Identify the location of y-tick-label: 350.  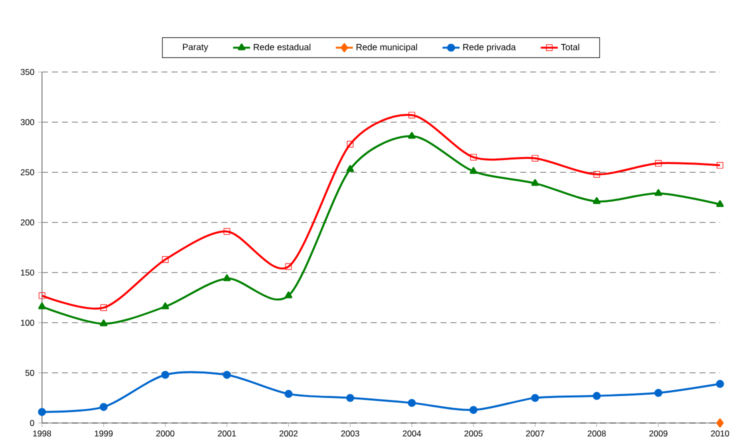
(27, 72).